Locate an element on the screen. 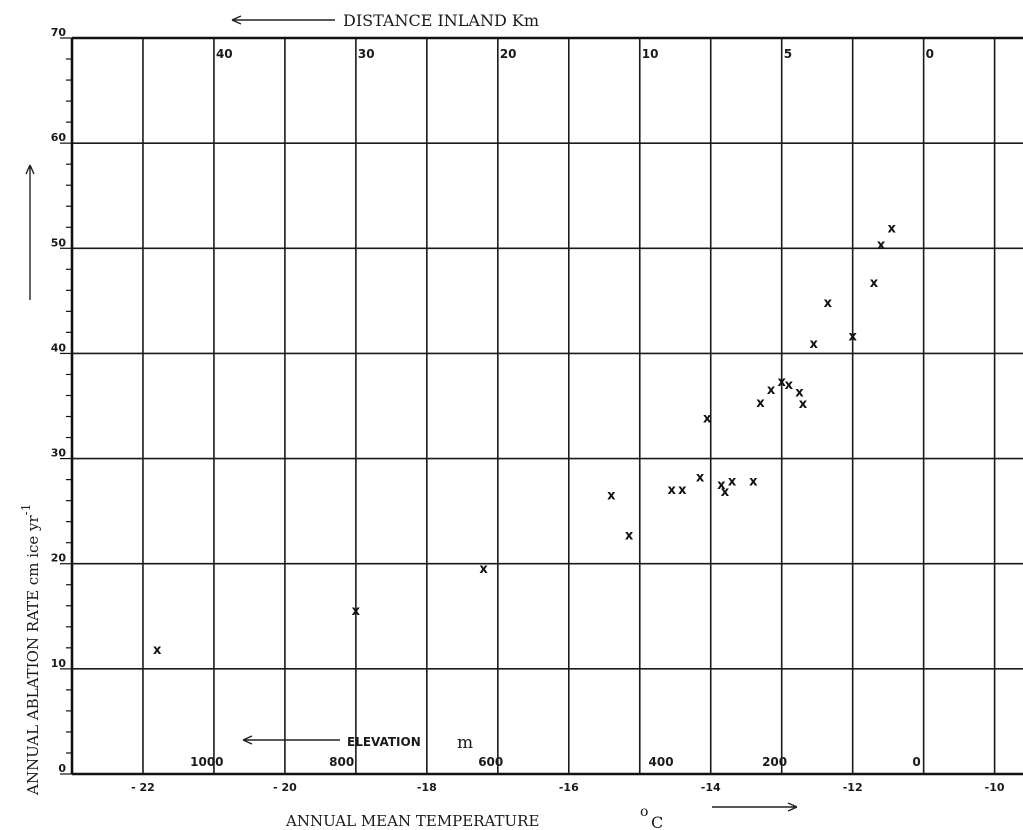 The width and height of the screenshot is (1023, 830). x-tick-label: - 22 is located at coordinates (143, 787).